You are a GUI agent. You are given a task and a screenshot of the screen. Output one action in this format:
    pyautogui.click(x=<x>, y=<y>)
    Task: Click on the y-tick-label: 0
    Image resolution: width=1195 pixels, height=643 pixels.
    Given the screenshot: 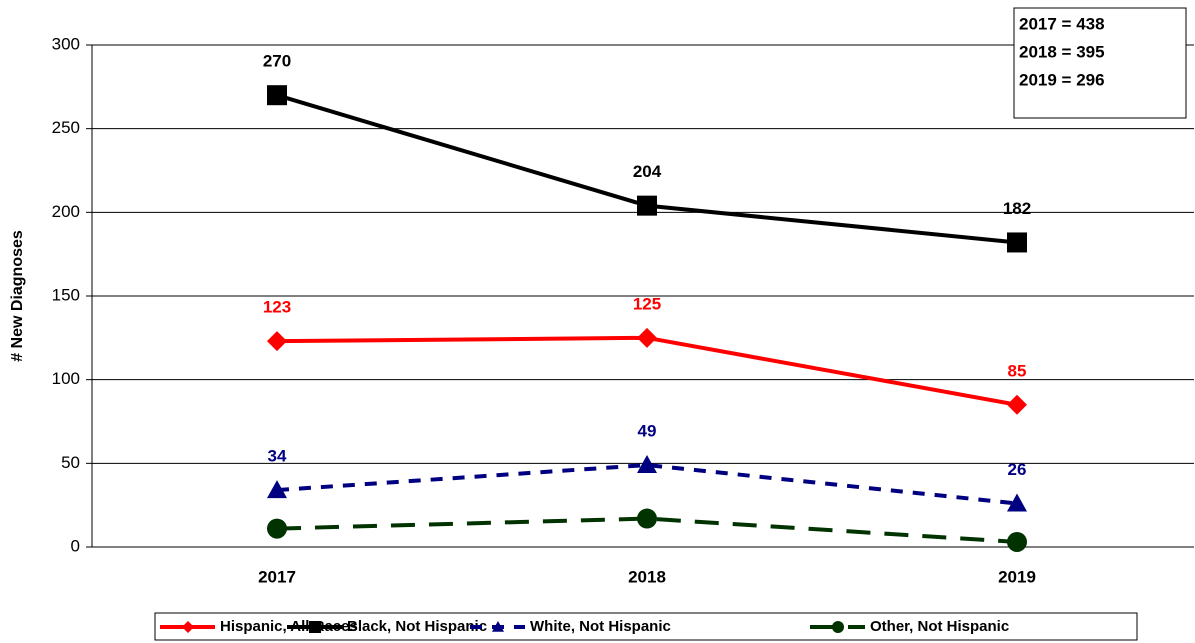 What is the action you would take?
    pyautogui.click(x=75, y=545)
    